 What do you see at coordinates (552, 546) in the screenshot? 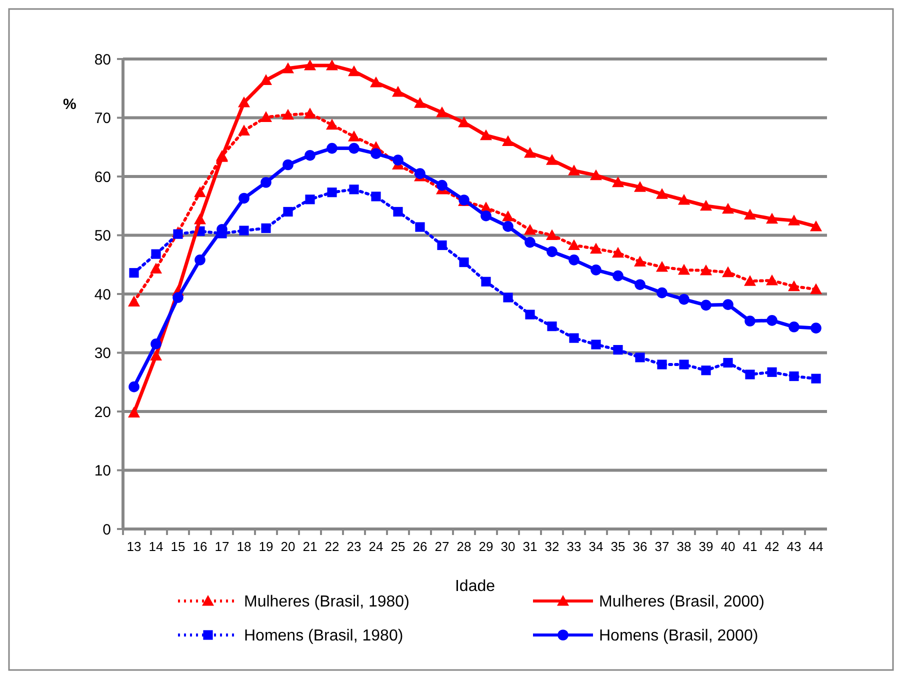
I see `x-tick-label: 32` at bounding box center [552, 546].